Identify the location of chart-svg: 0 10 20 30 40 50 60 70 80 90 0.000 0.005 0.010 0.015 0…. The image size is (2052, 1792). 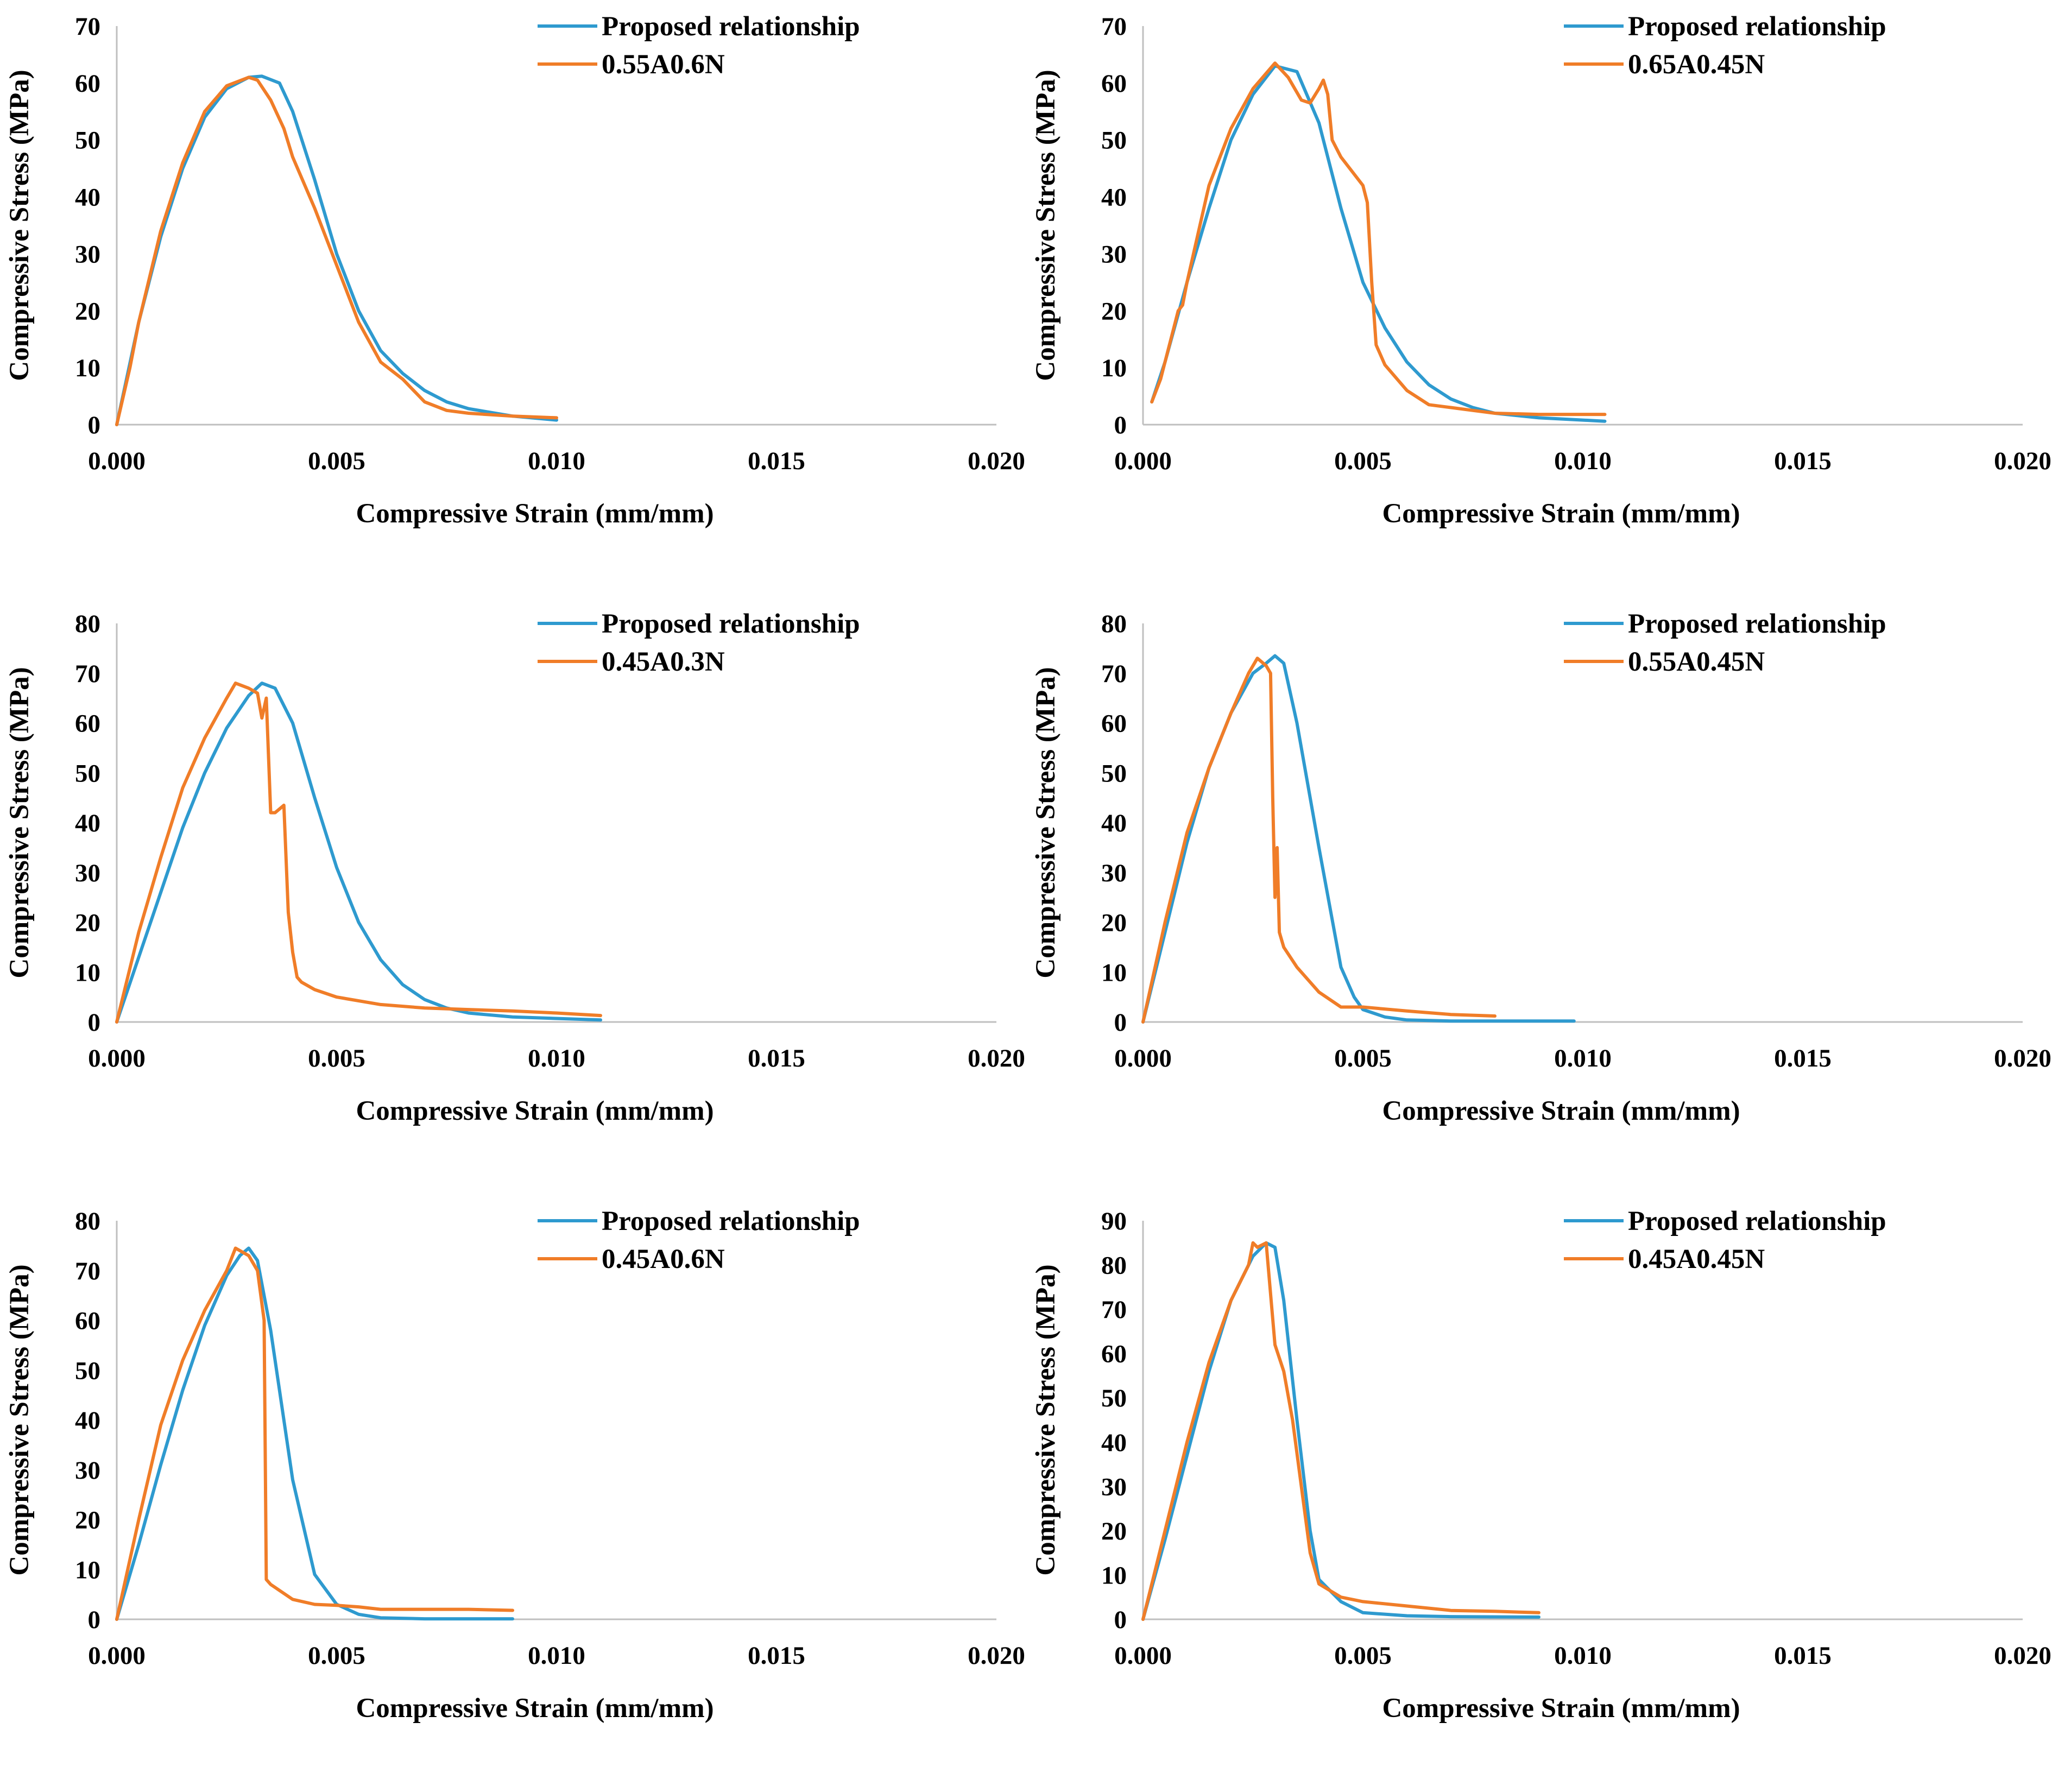
(1541, 1465).